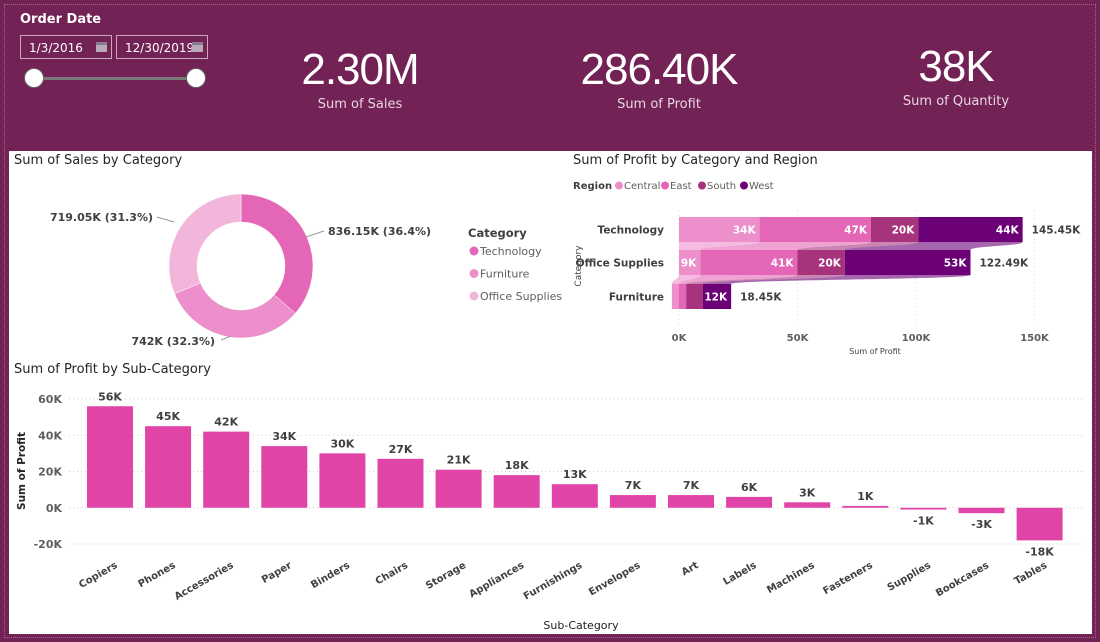  What do you see at coordinates (761, 298) in the screenshot?
I see `total-label: 18.45K` at bounding box center [761, 298].